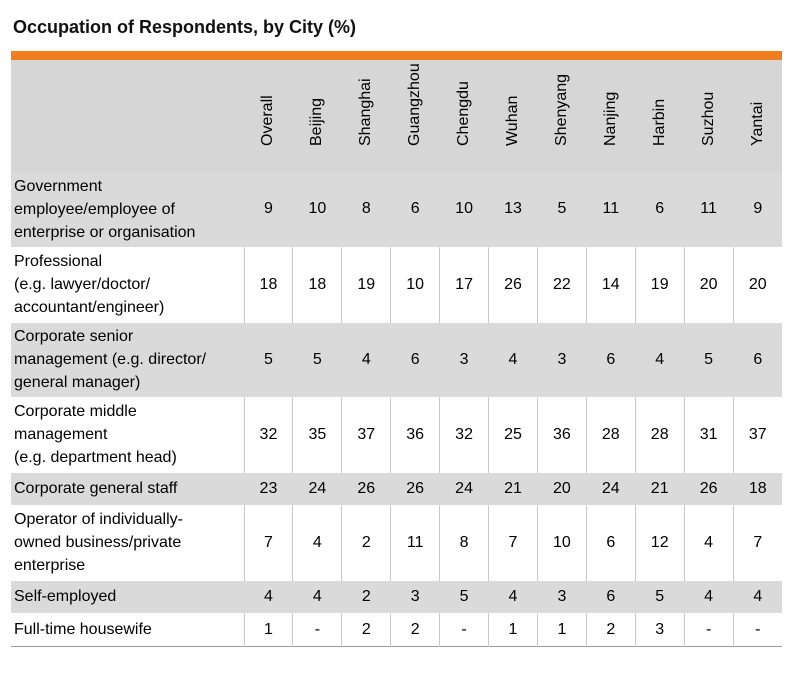  Describe the element at coordinates (757, 116) in the screenshot. I see `column-header-yantai: Yantai` at that location.